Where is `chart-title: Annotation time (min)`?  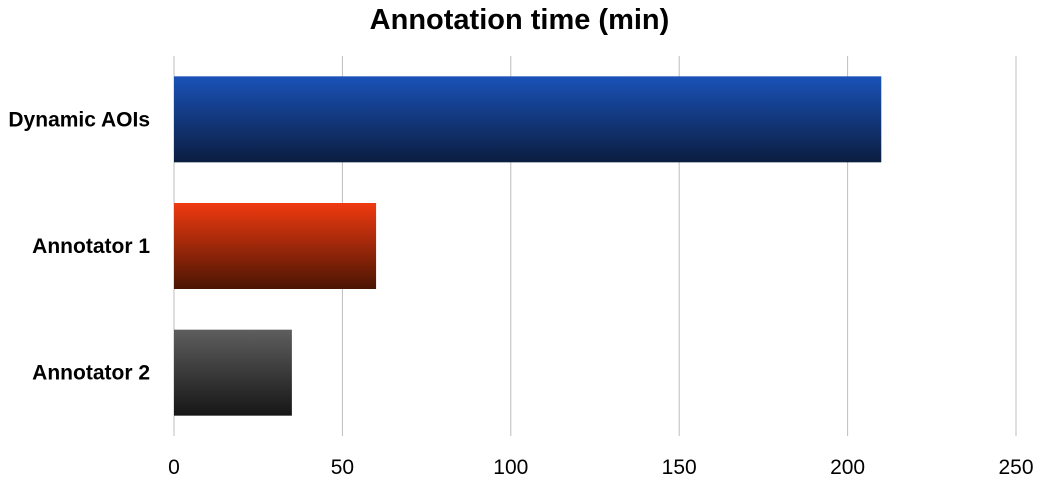
chart-title: Annotation time (min) is located at coordinates (519, 20).